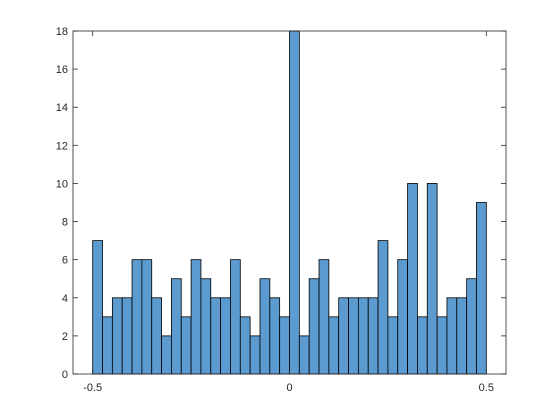 This screenshot has height=420, width=560. Describe the element at coordinates (65, 223) in the screenshot. I see `y-tick-label: 8` at that location.